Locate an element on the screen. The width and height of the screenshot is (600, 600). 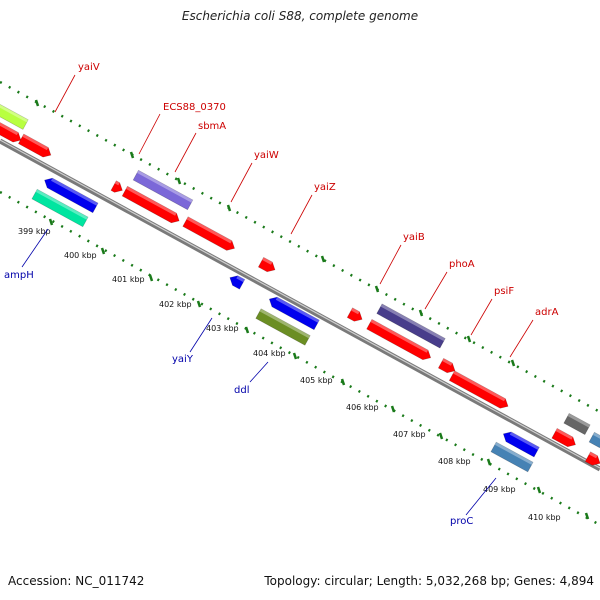
scale-label: 407 kbp is located at coordinates (409, 434).